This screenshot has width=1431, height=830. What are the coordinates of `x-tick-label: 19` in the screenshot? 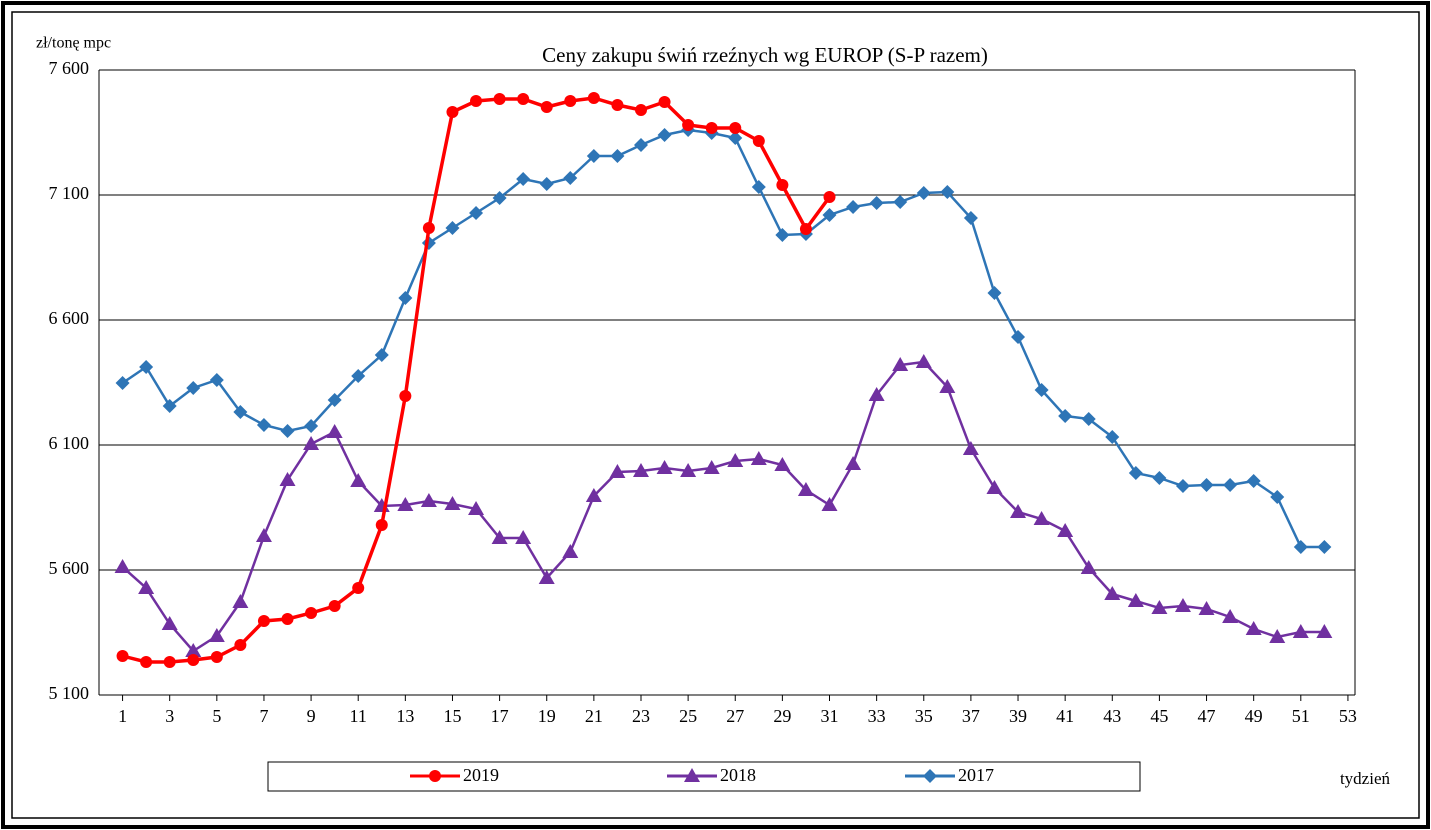 It's located at (547, 716).